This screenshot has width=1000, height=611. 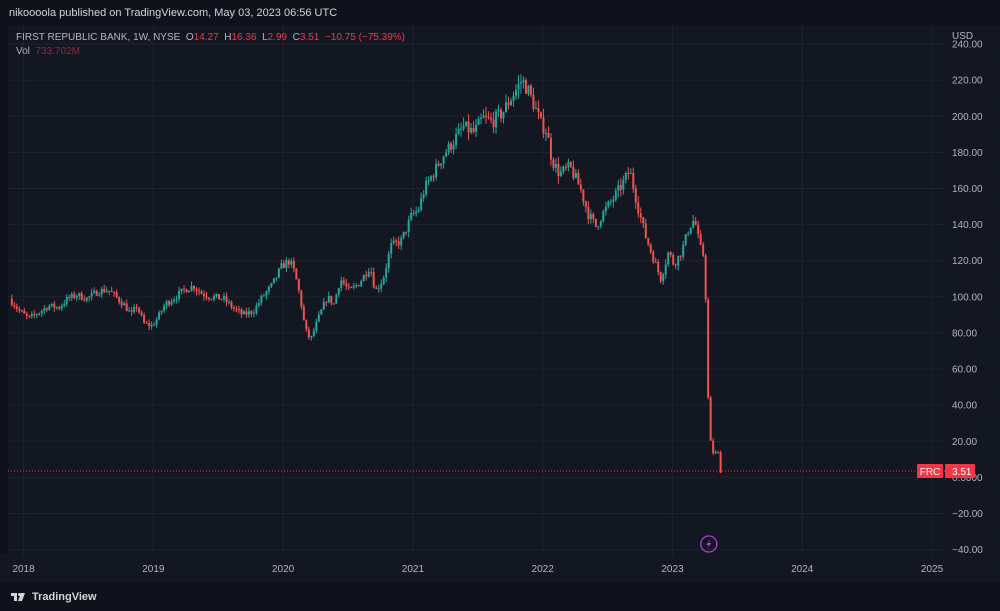 What do you see at coordinates (967, 297) in the screenshot?
I see `y-tick-label: 100.00` at bounding box center [967, 297].